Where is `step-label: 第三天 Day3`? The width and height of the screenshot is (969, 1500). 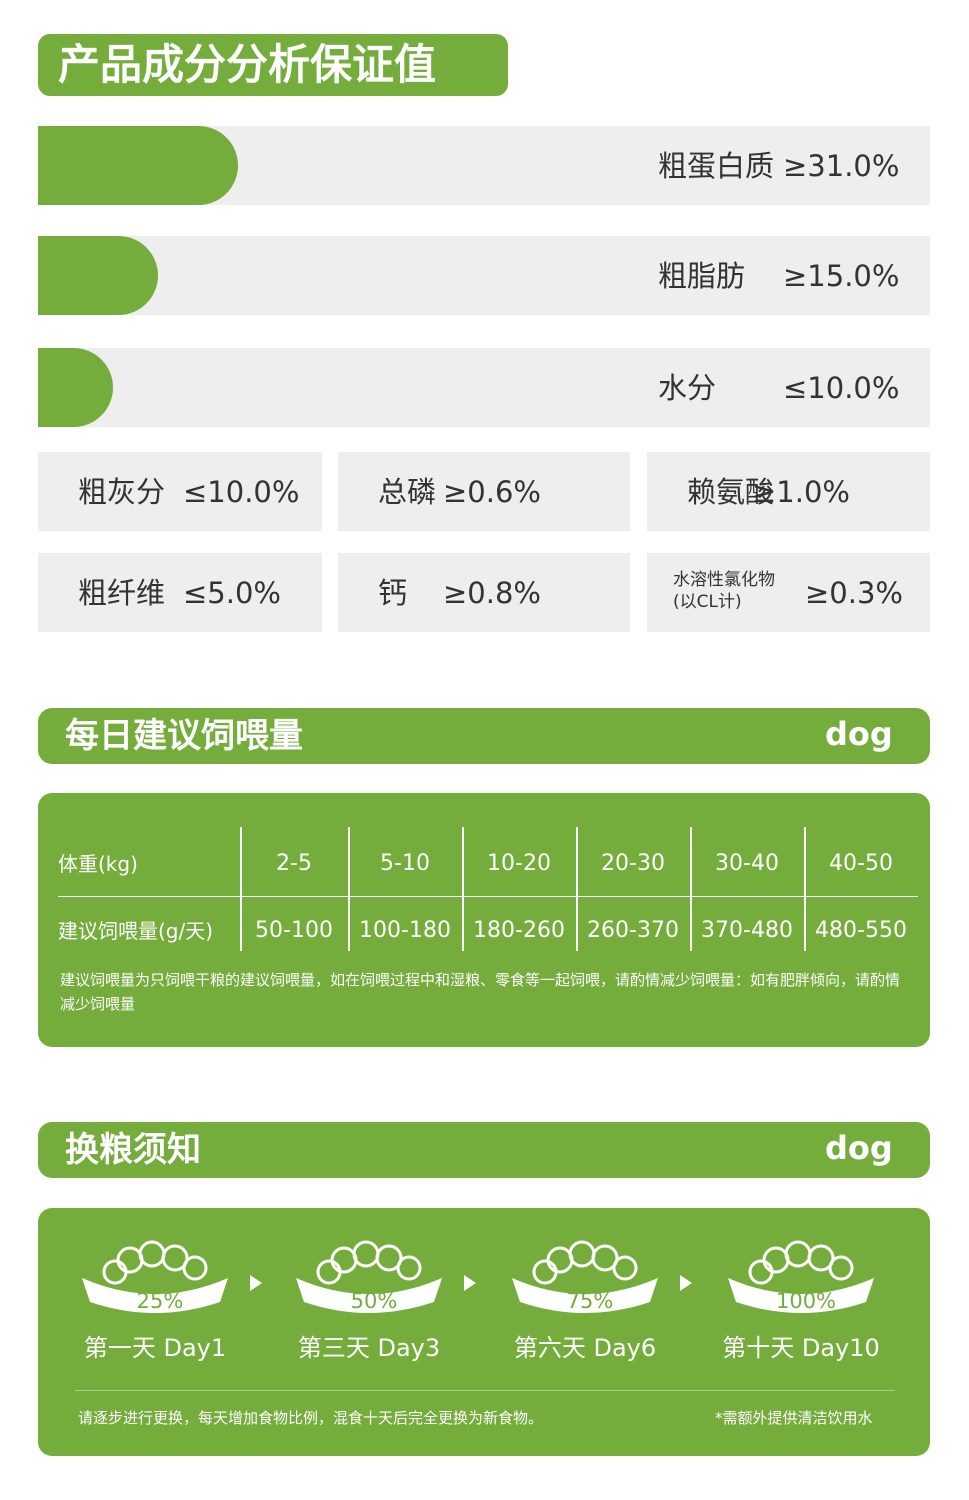
step-label: 第三天 Day3 is located at coordinates (369, 1348).